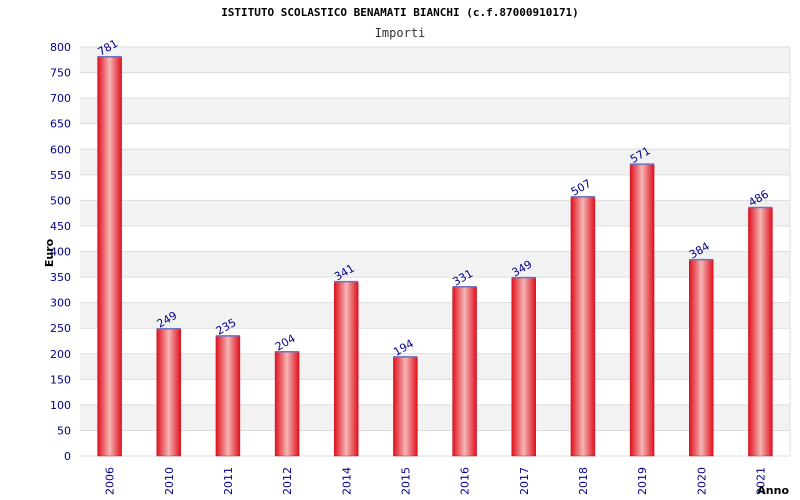 The width and height of the screenshot is (800, 500). What do you see at coordinates (60, 175) in the screenshot?
I see `y-tick-label: 550` at bounding box center [60, 175].